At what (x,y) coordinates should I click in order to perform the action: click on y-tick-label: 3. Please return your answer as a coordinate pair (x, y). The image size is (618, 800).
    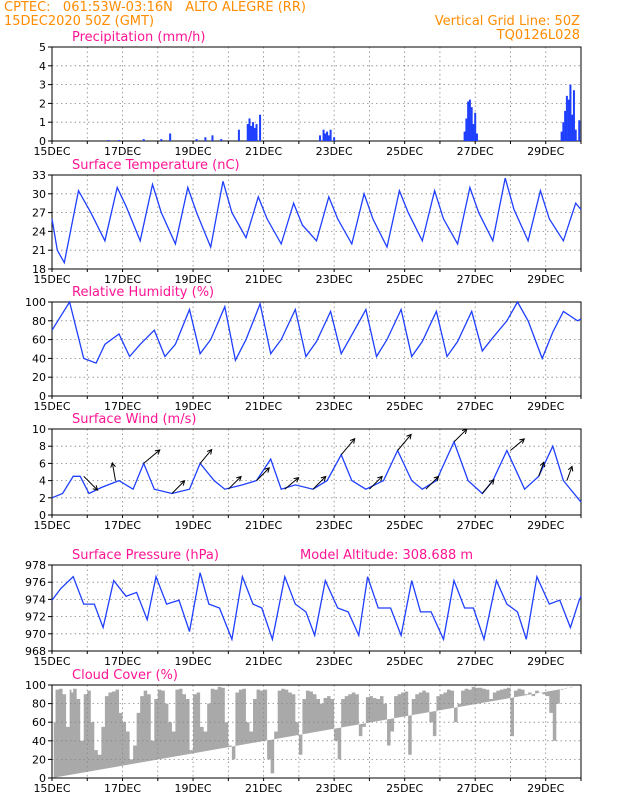
    Looking at the image, I should click on (42, 85).